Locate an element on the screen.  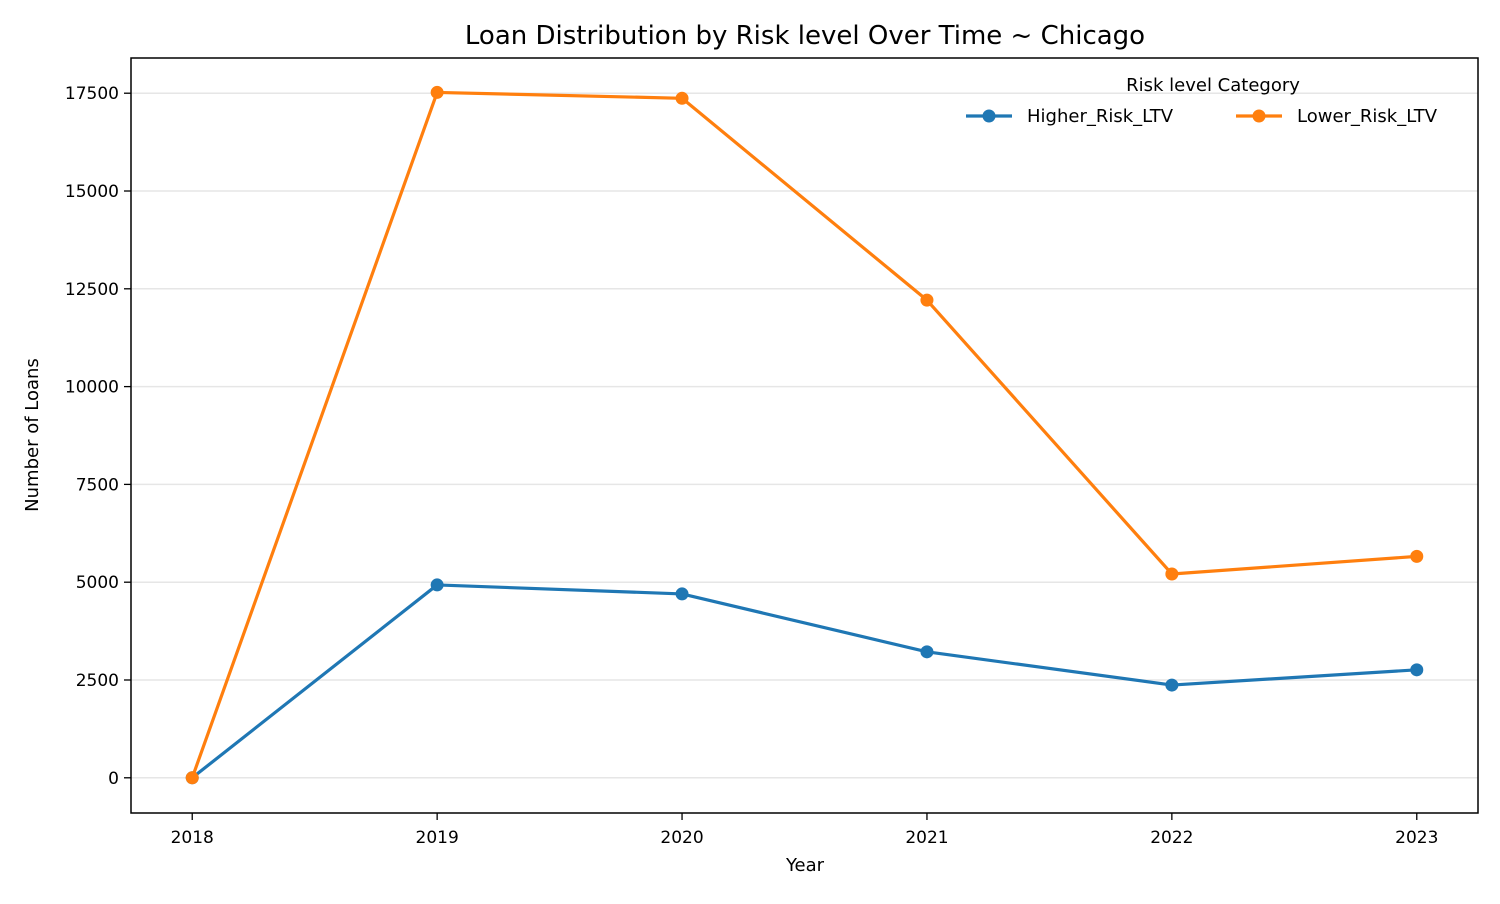
legend-label: Lower_Risk_LTV is located at coordinates (1367, 116).